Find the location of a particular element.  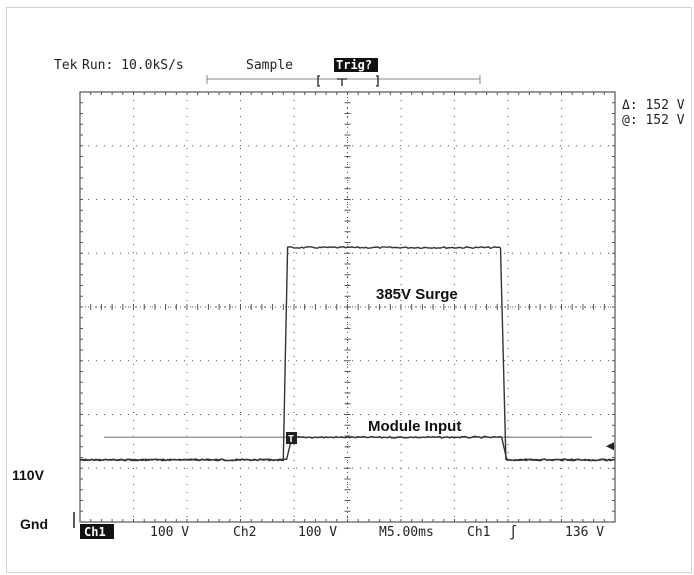

ch2-label: Ch2 is located at coordinates (244, 532).